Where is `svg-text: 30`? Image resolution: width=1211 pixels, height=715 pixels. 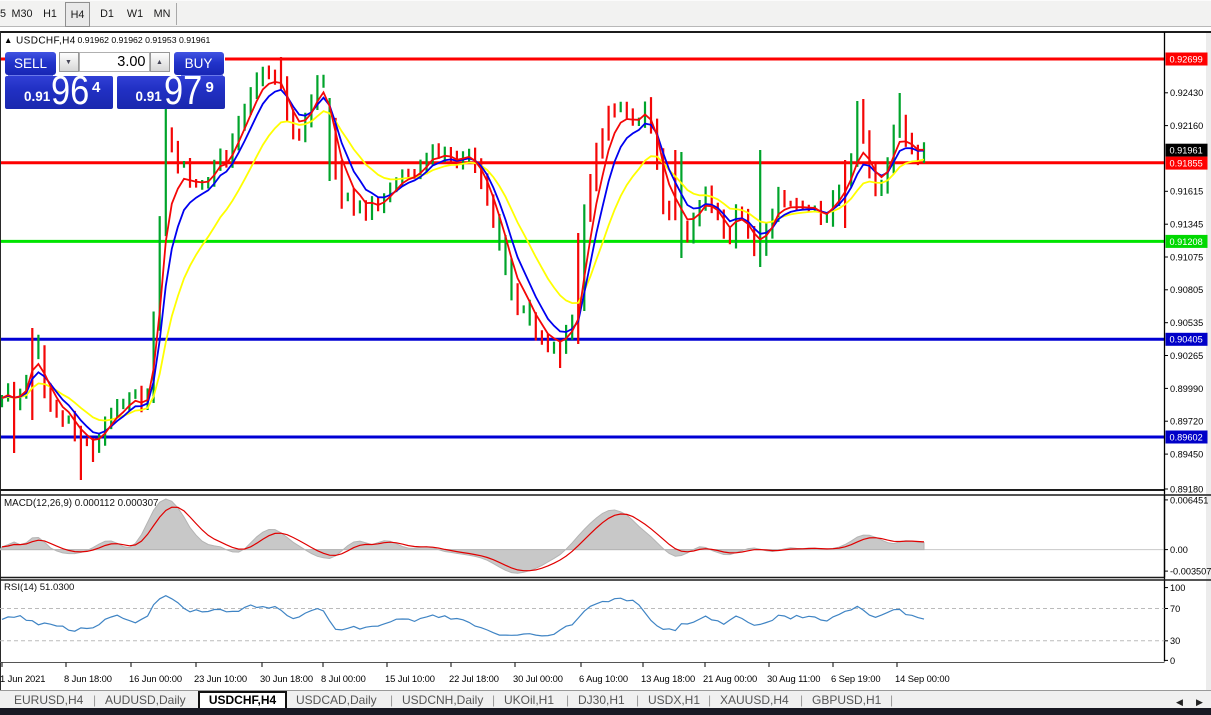 svg-text: 30 is located at coordinates (1175, 641).